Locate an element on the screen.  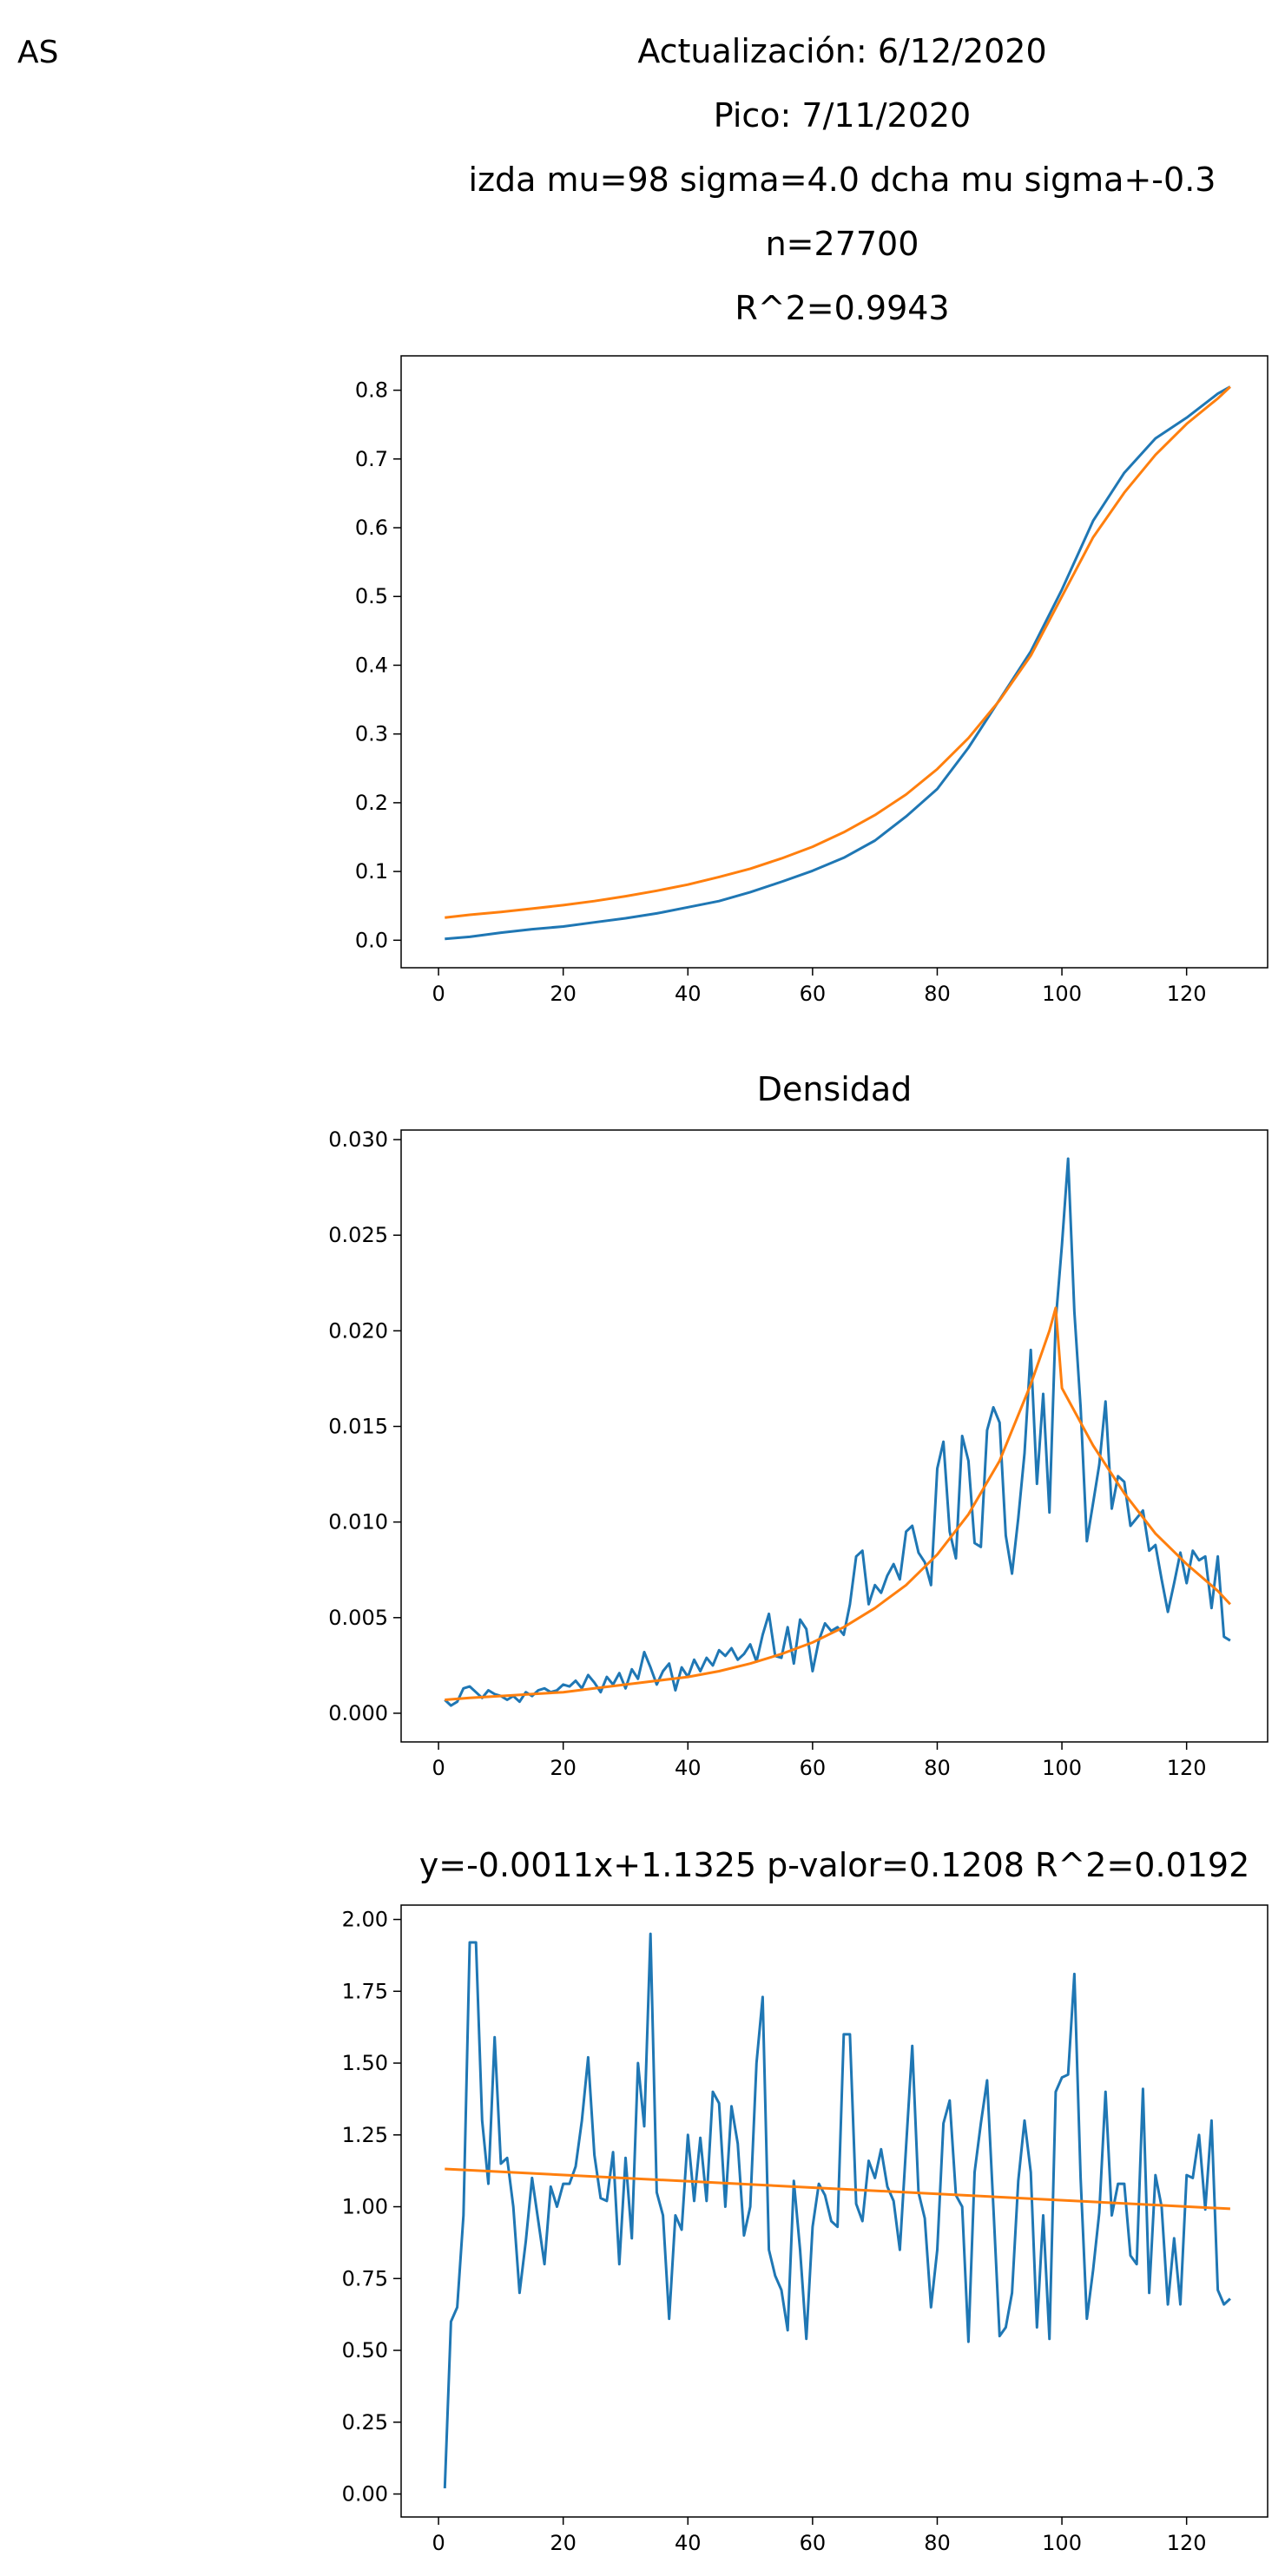
ratio-ytick-label: 1.75 is located at coordinates (365, 1991).